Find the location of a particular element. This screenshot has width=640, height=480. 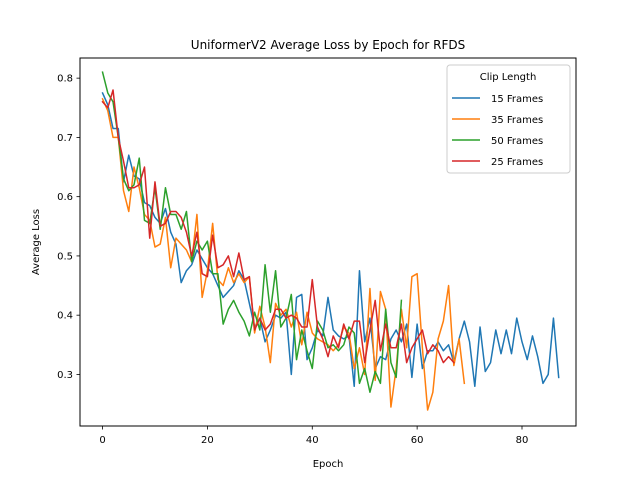

x-tick-label: 80 is located at coordinates (522, 440).